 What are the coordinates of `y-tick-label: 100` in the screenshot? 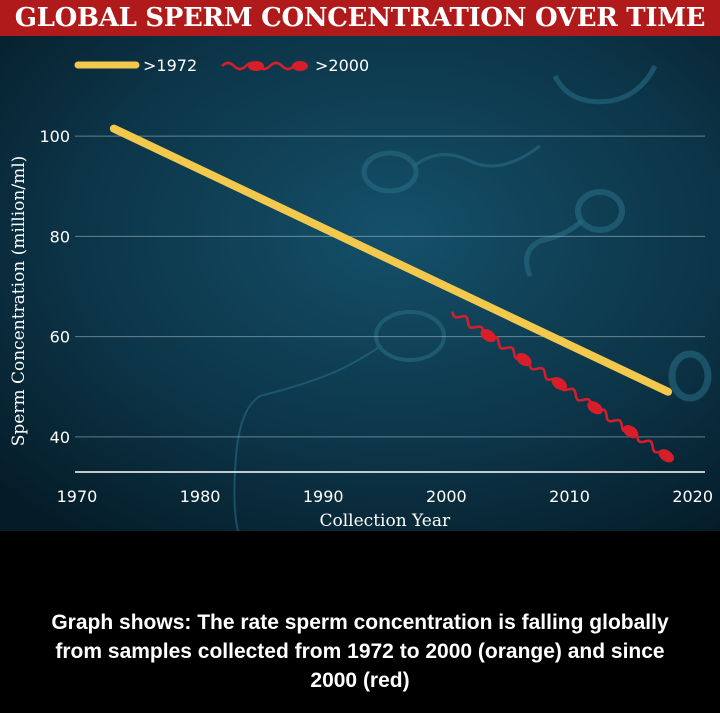 It's located at (54, 136).